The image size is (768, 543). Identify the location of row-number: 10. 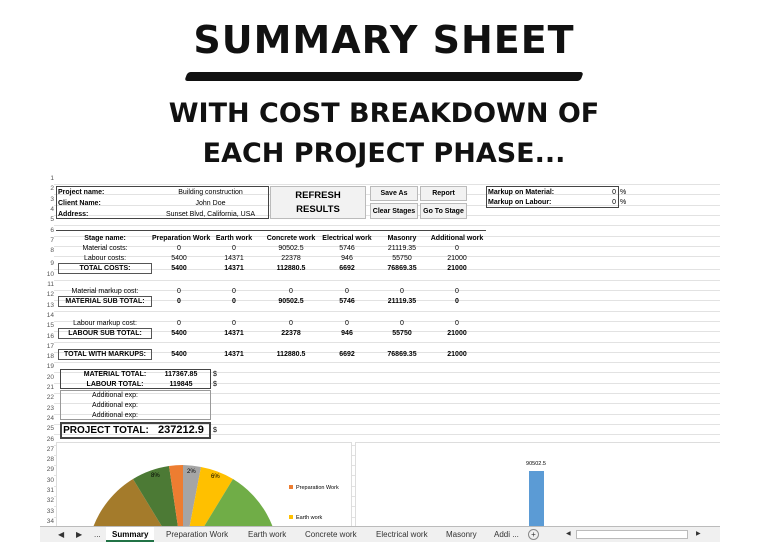
(50, 274).